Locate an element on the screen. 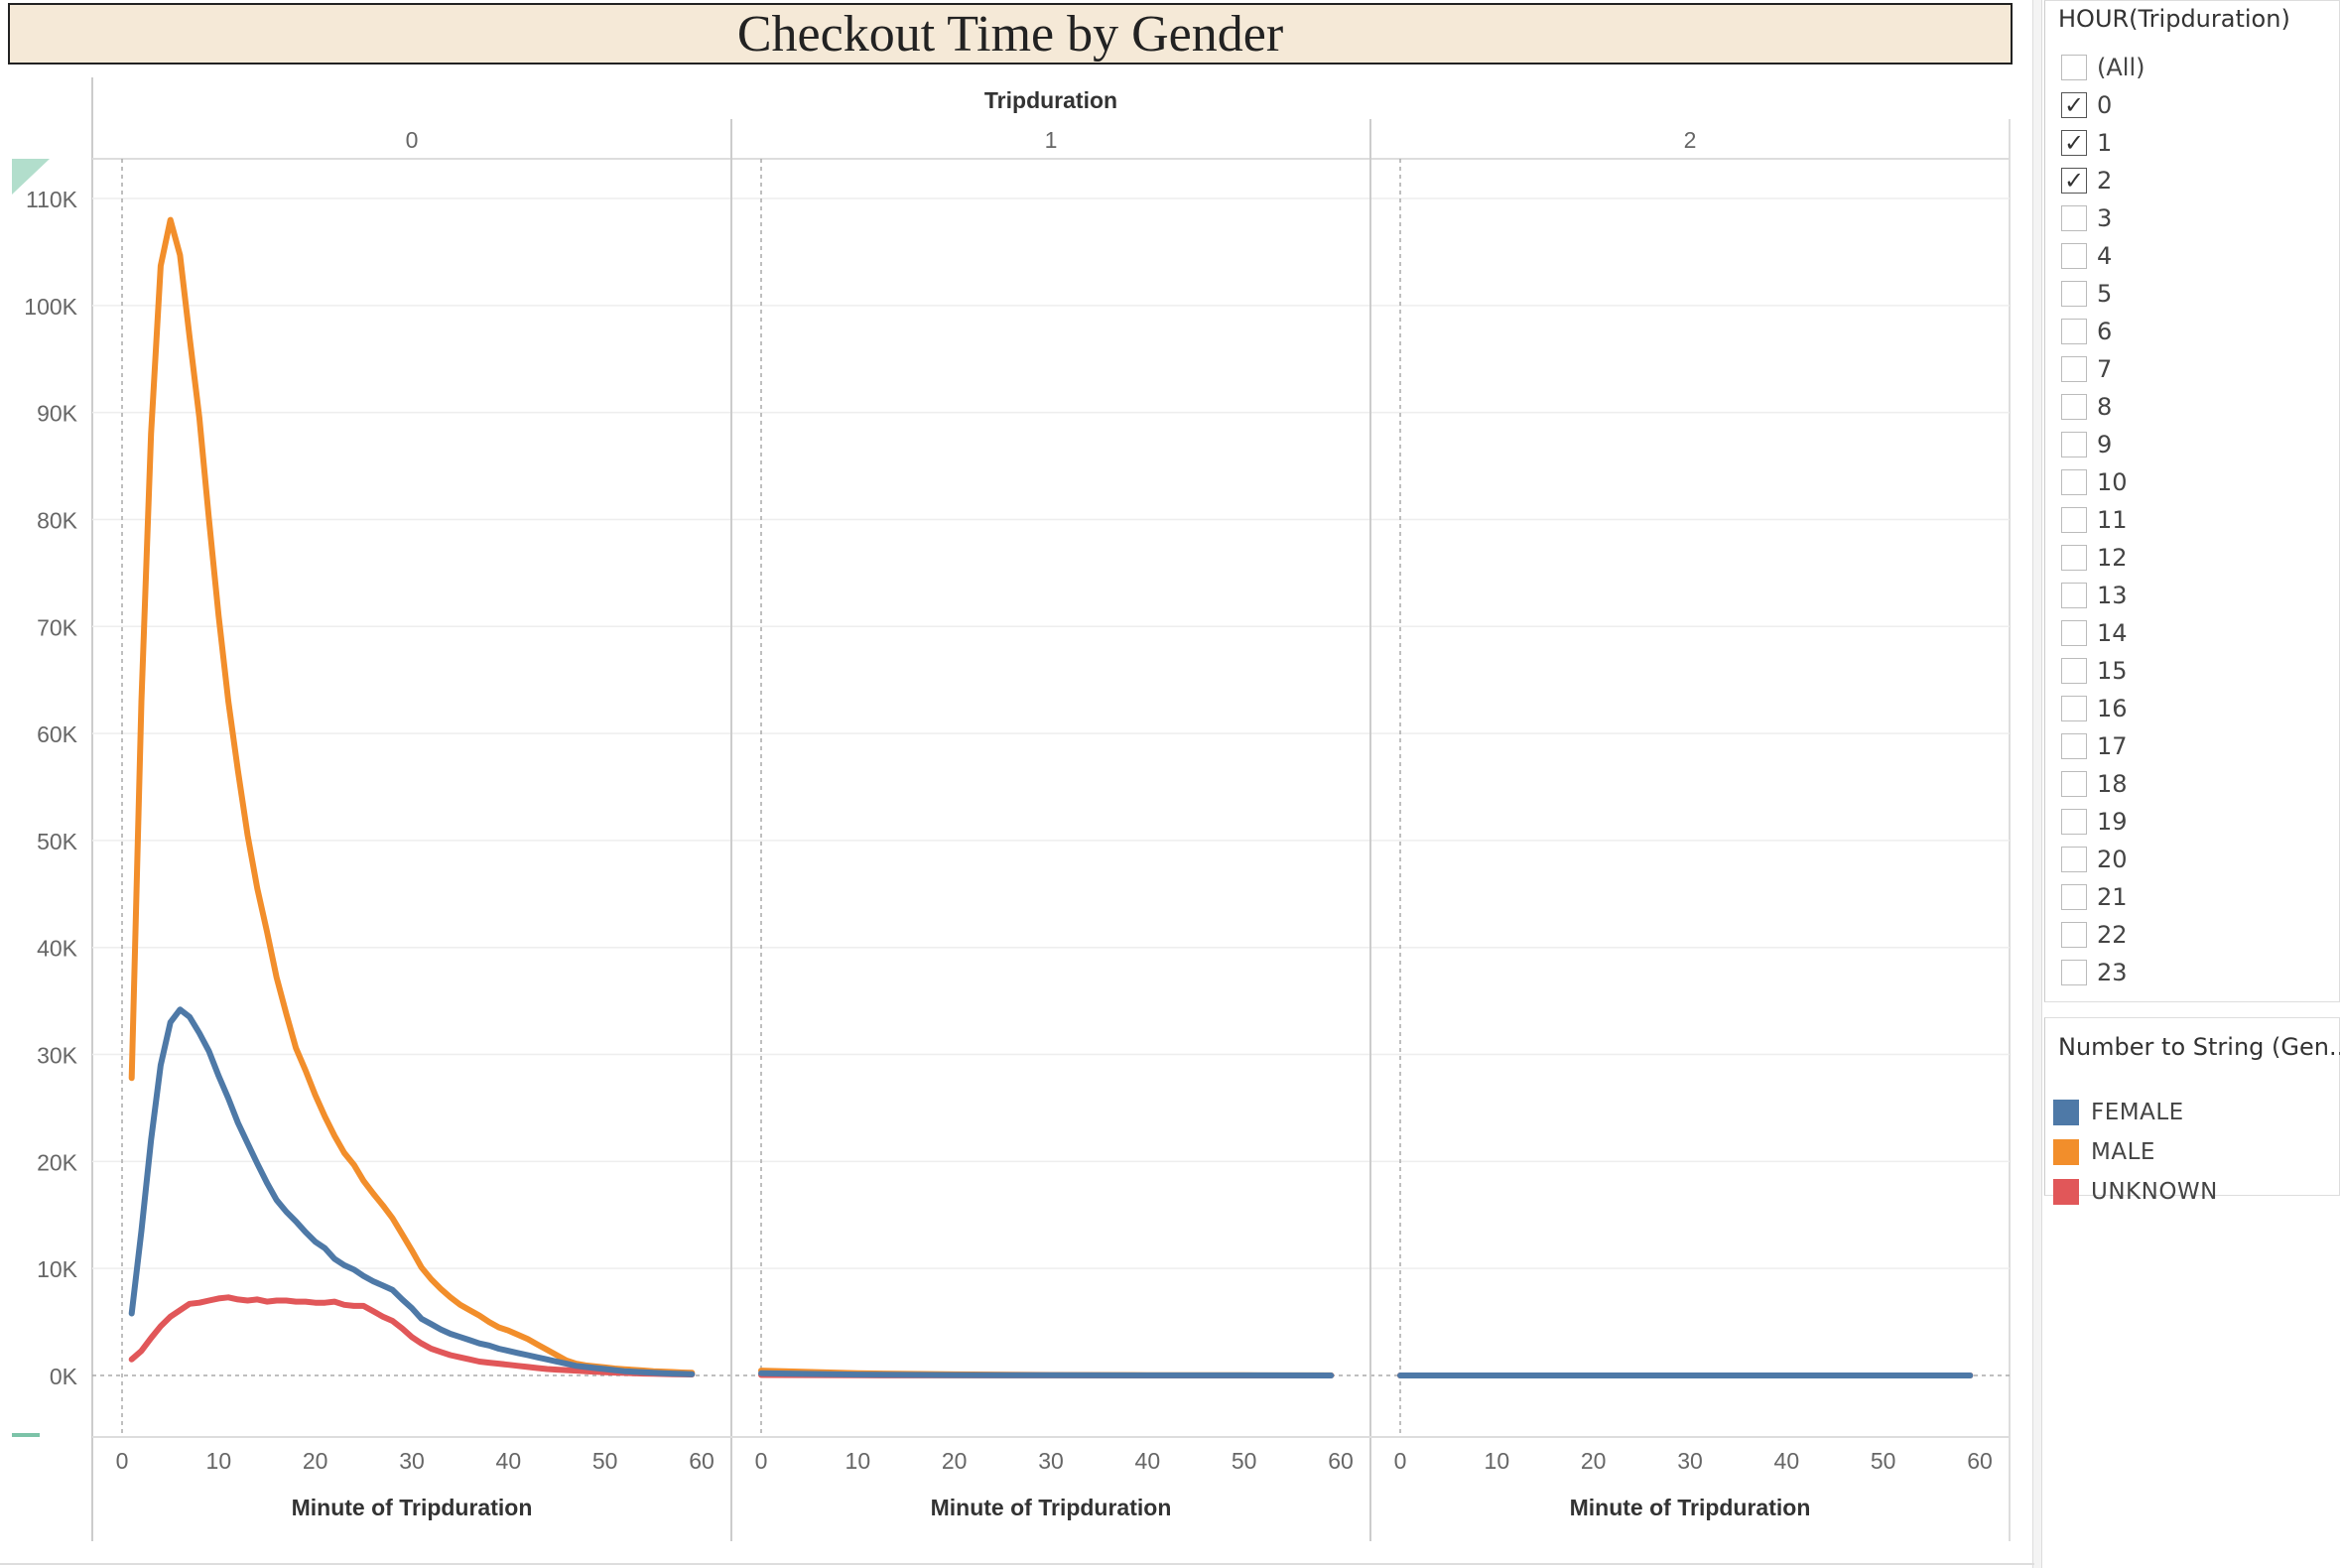 The image size is (2340, 1568). filter-item-5: 5 is located at coordinates (2086, 294).